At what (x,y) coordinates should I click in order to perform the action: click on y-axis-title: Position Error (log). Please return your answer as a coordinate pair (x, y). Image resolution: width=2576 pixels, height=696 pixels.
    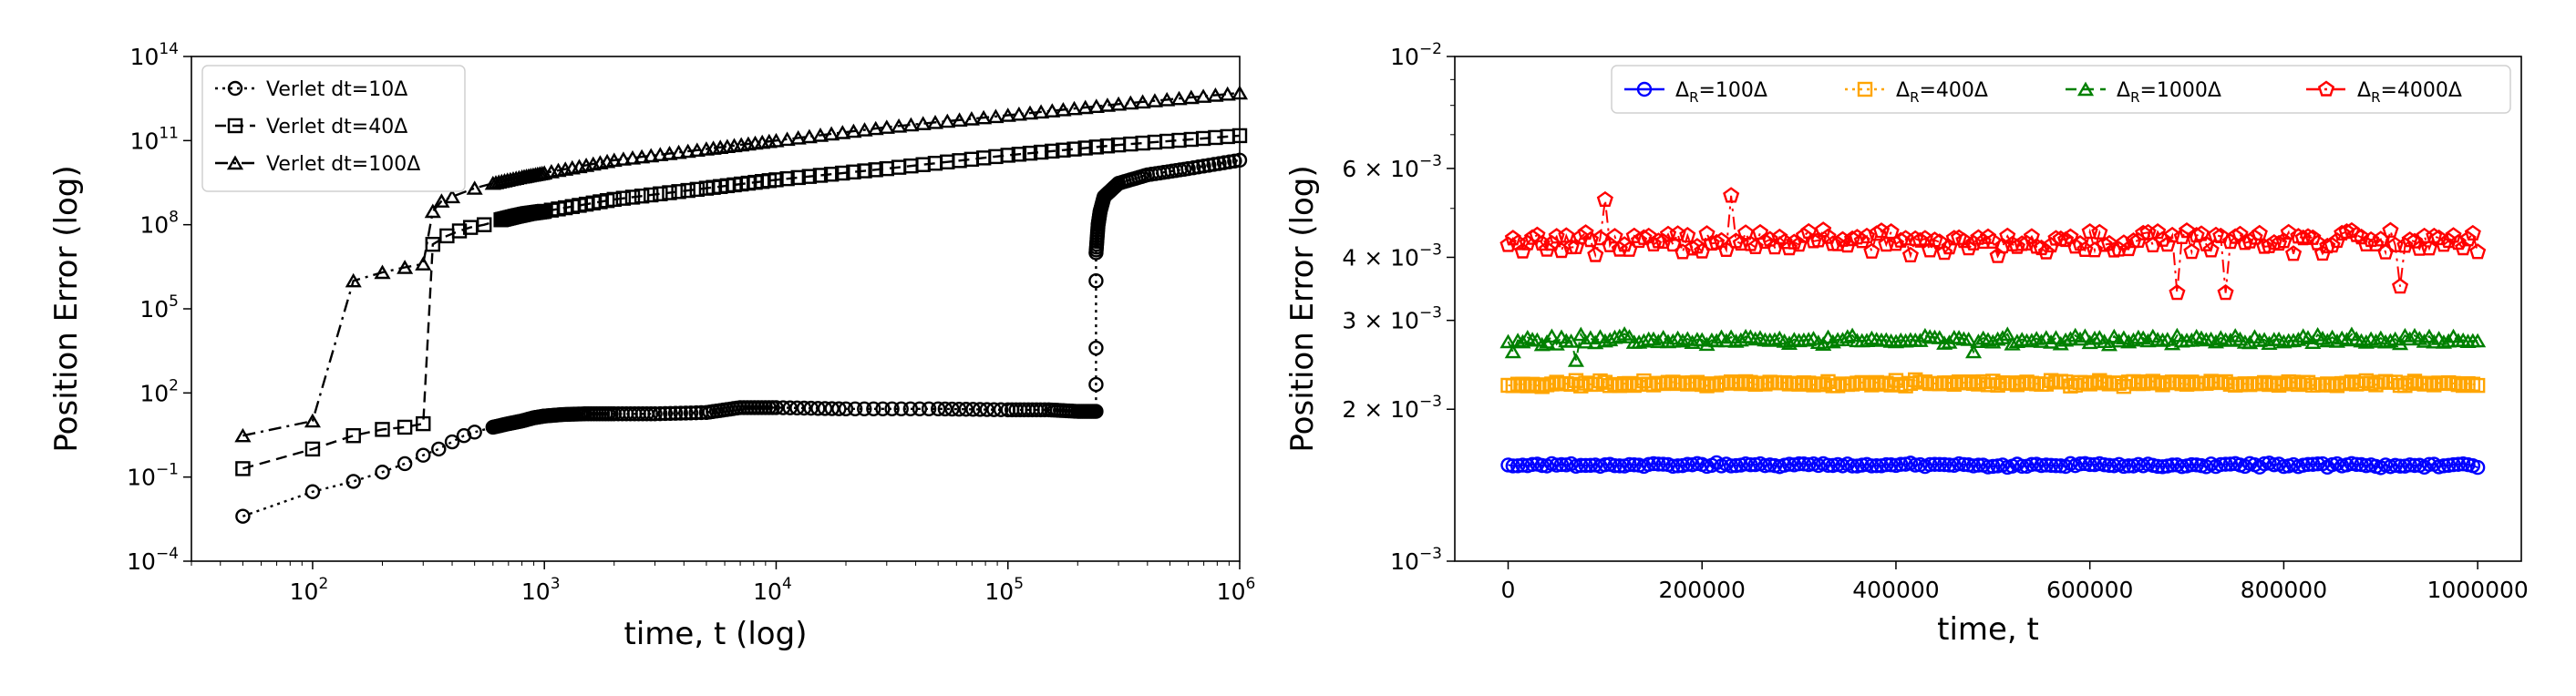
    Looking at the image, I should click on (1302, 308).